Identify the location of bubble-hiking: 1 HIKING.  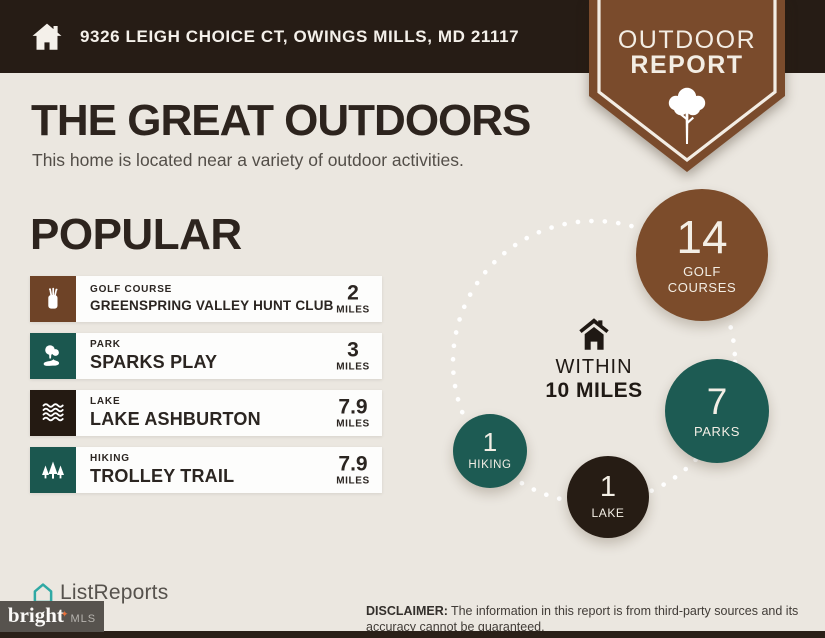
(490, 451).